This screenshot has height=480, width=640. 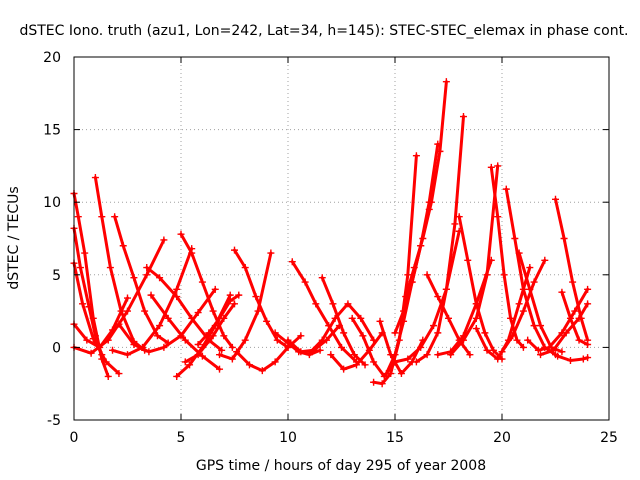 What do you see at coordinates (341, 466) in the screenshot?
I see `x-axis-label: GPS time / hours of day 295 of year 2008` at bounding box center [341, 466].